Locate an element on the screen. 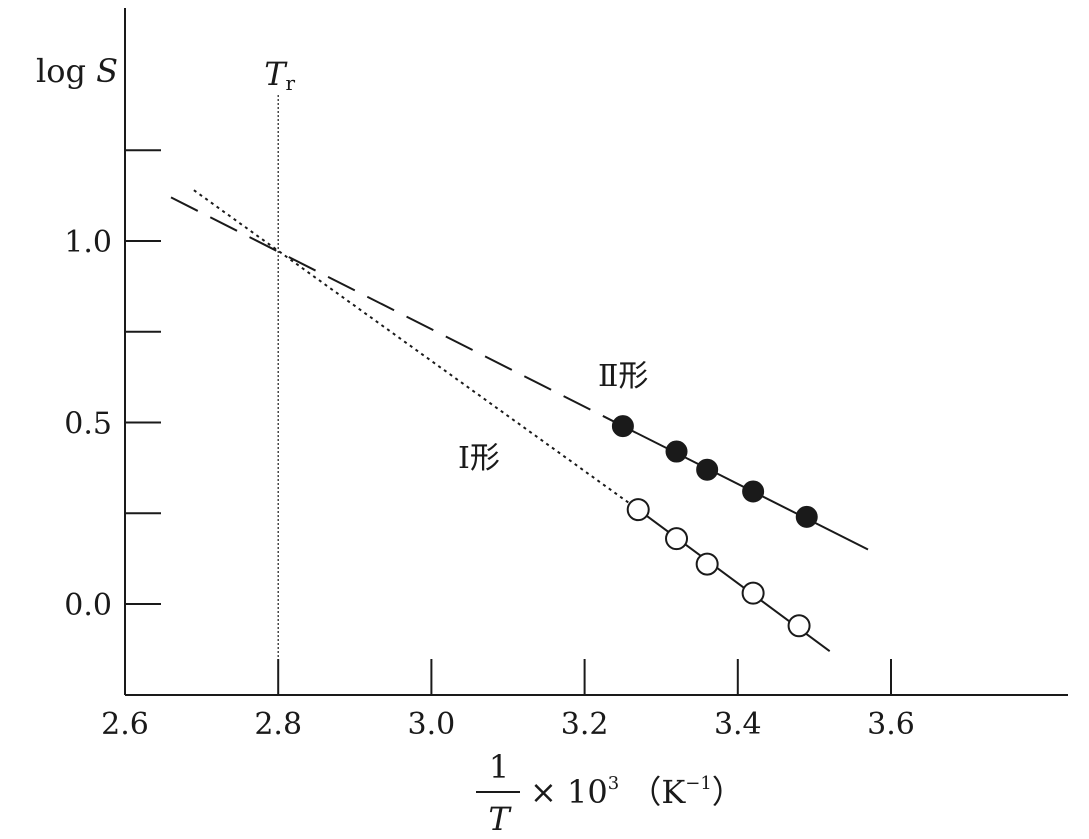 This screenshot has width=1089, height=839. x-label-rest: × 103 （K−1） is located at coordinates (637, 792).